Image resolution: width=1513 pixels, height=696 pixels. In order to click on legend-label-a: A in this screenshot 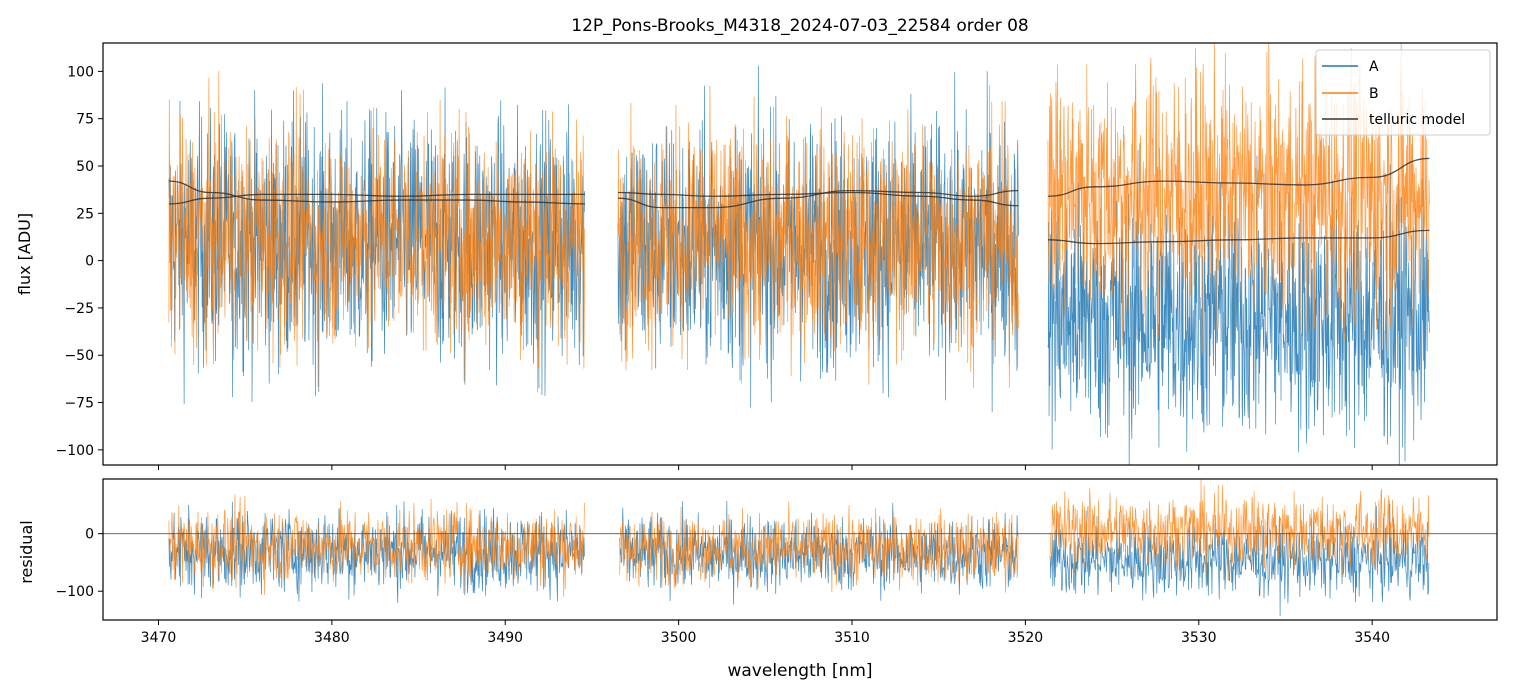, I will do `click(1374, 67)`.